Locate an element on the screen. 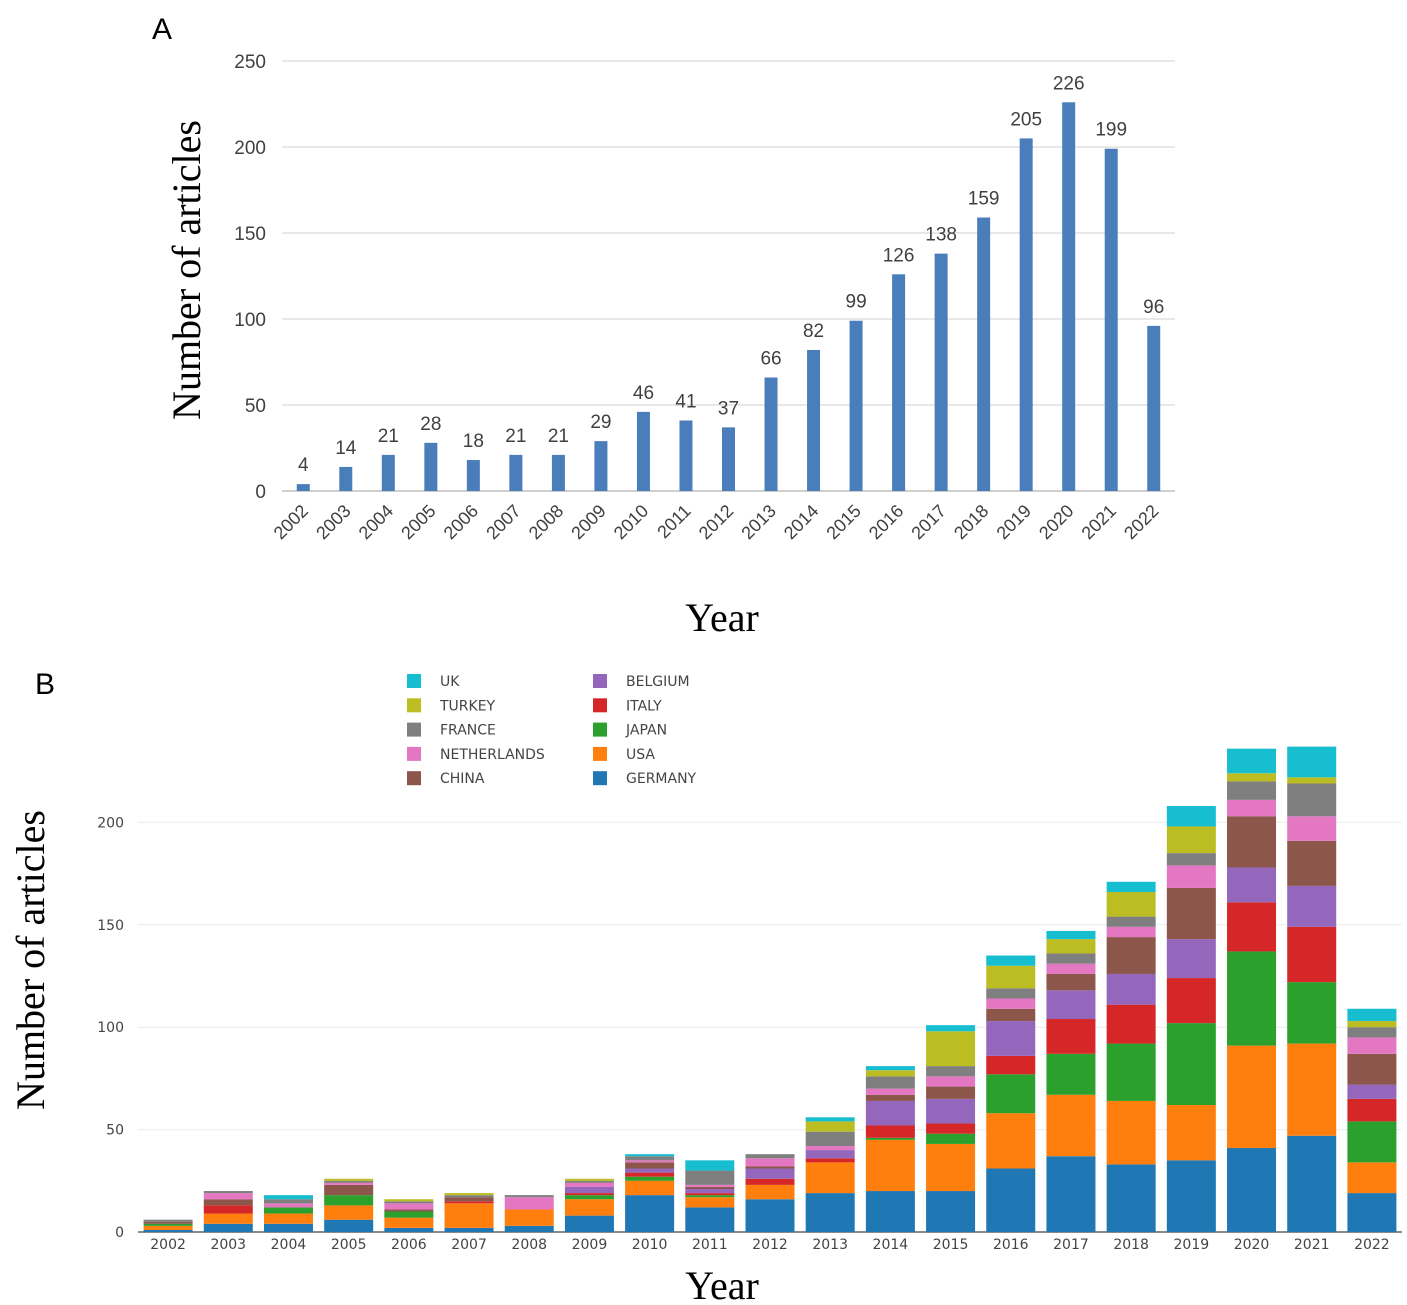  chart-b-legend-label: BELGIUM is located at coordinates (658, 682).